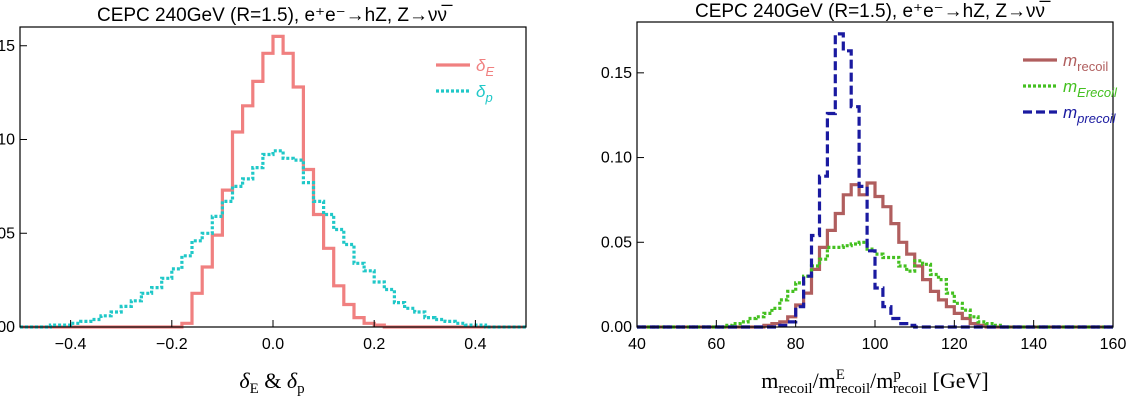 This screenshot has width=1143, height=400. Describe the element at coordinates (637, 344) in the screenshot. I see `x-tick-label: 40` at that location.